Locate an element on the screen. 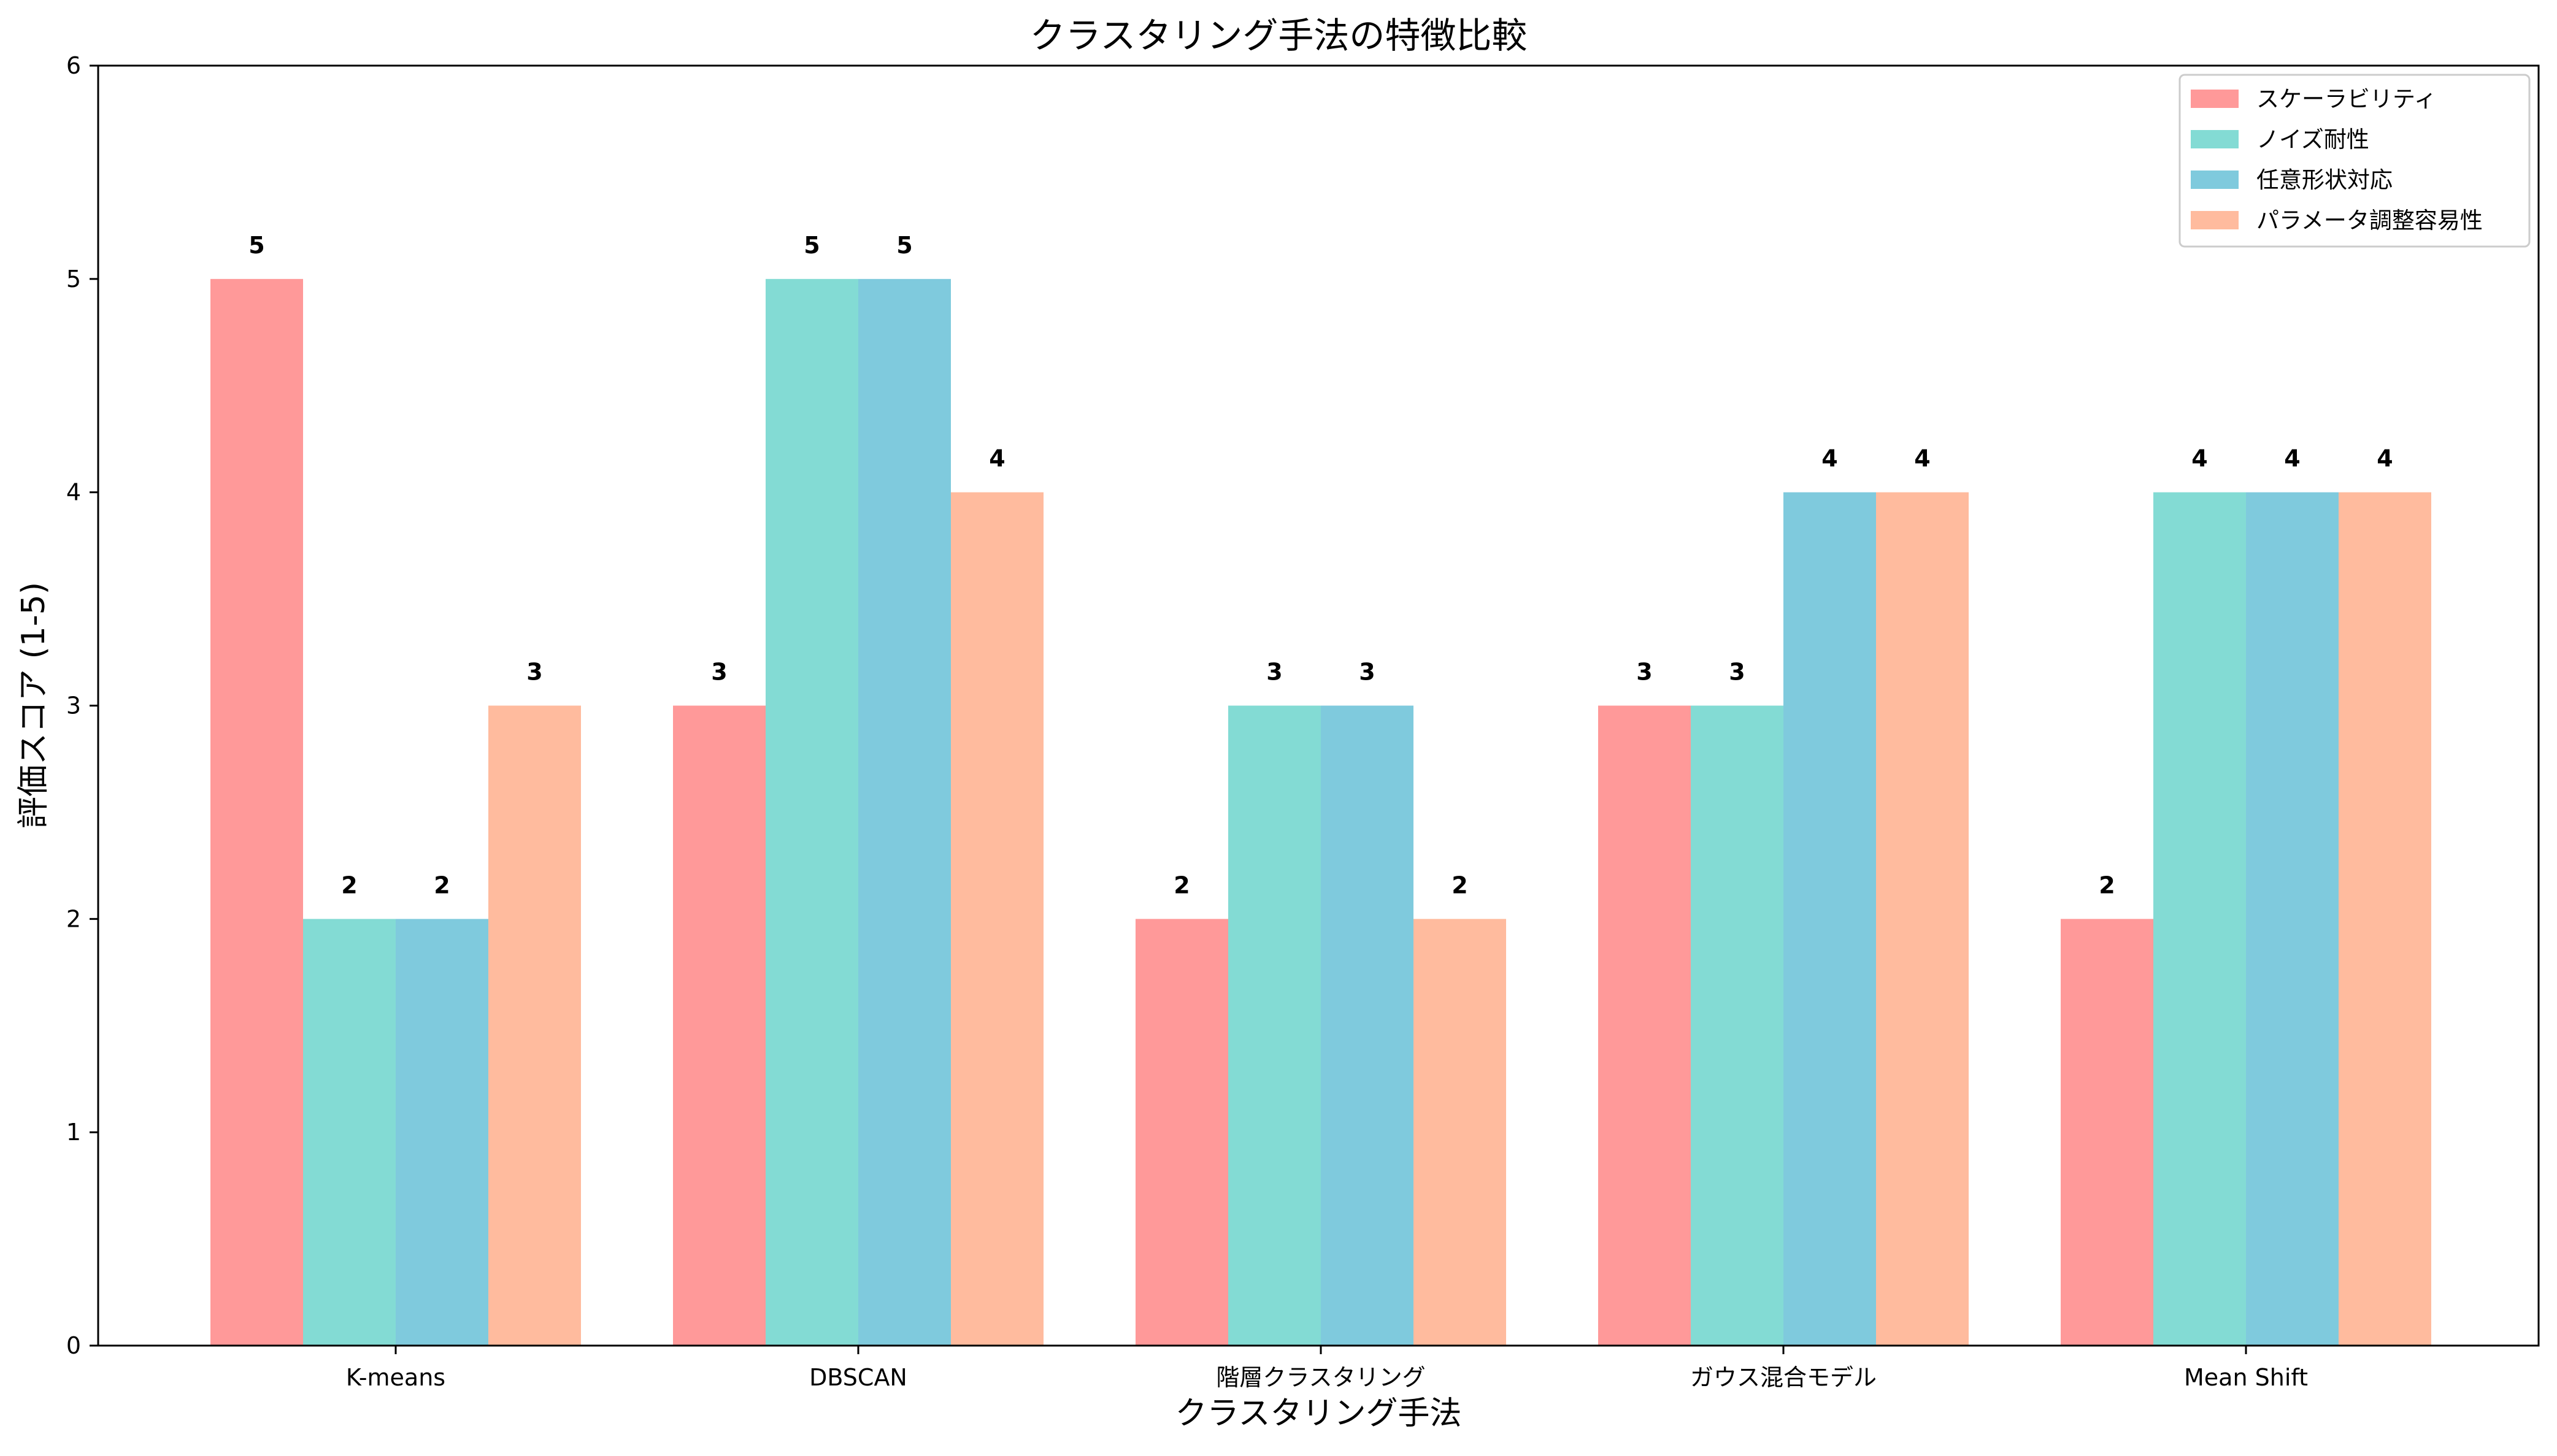  legend-label: ノイズ耐性 is located at coordinates (2312, 139).